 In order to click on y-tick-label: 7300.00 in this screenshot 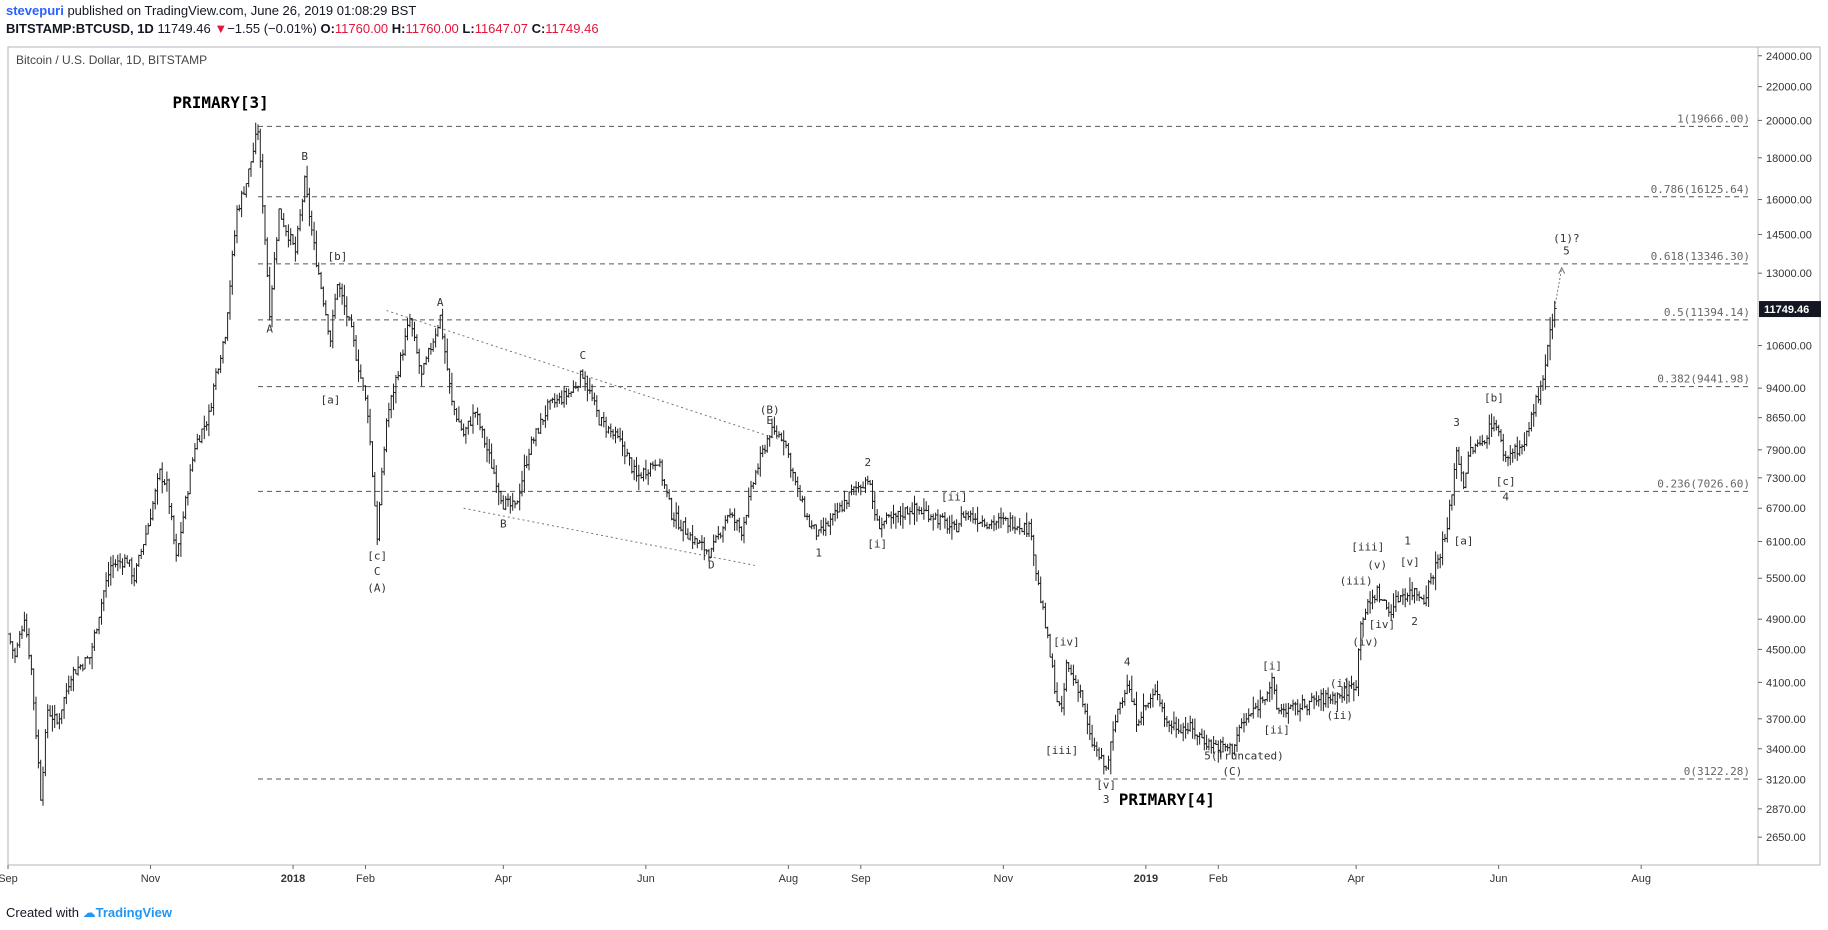, I will do `click(1786, 479)`.